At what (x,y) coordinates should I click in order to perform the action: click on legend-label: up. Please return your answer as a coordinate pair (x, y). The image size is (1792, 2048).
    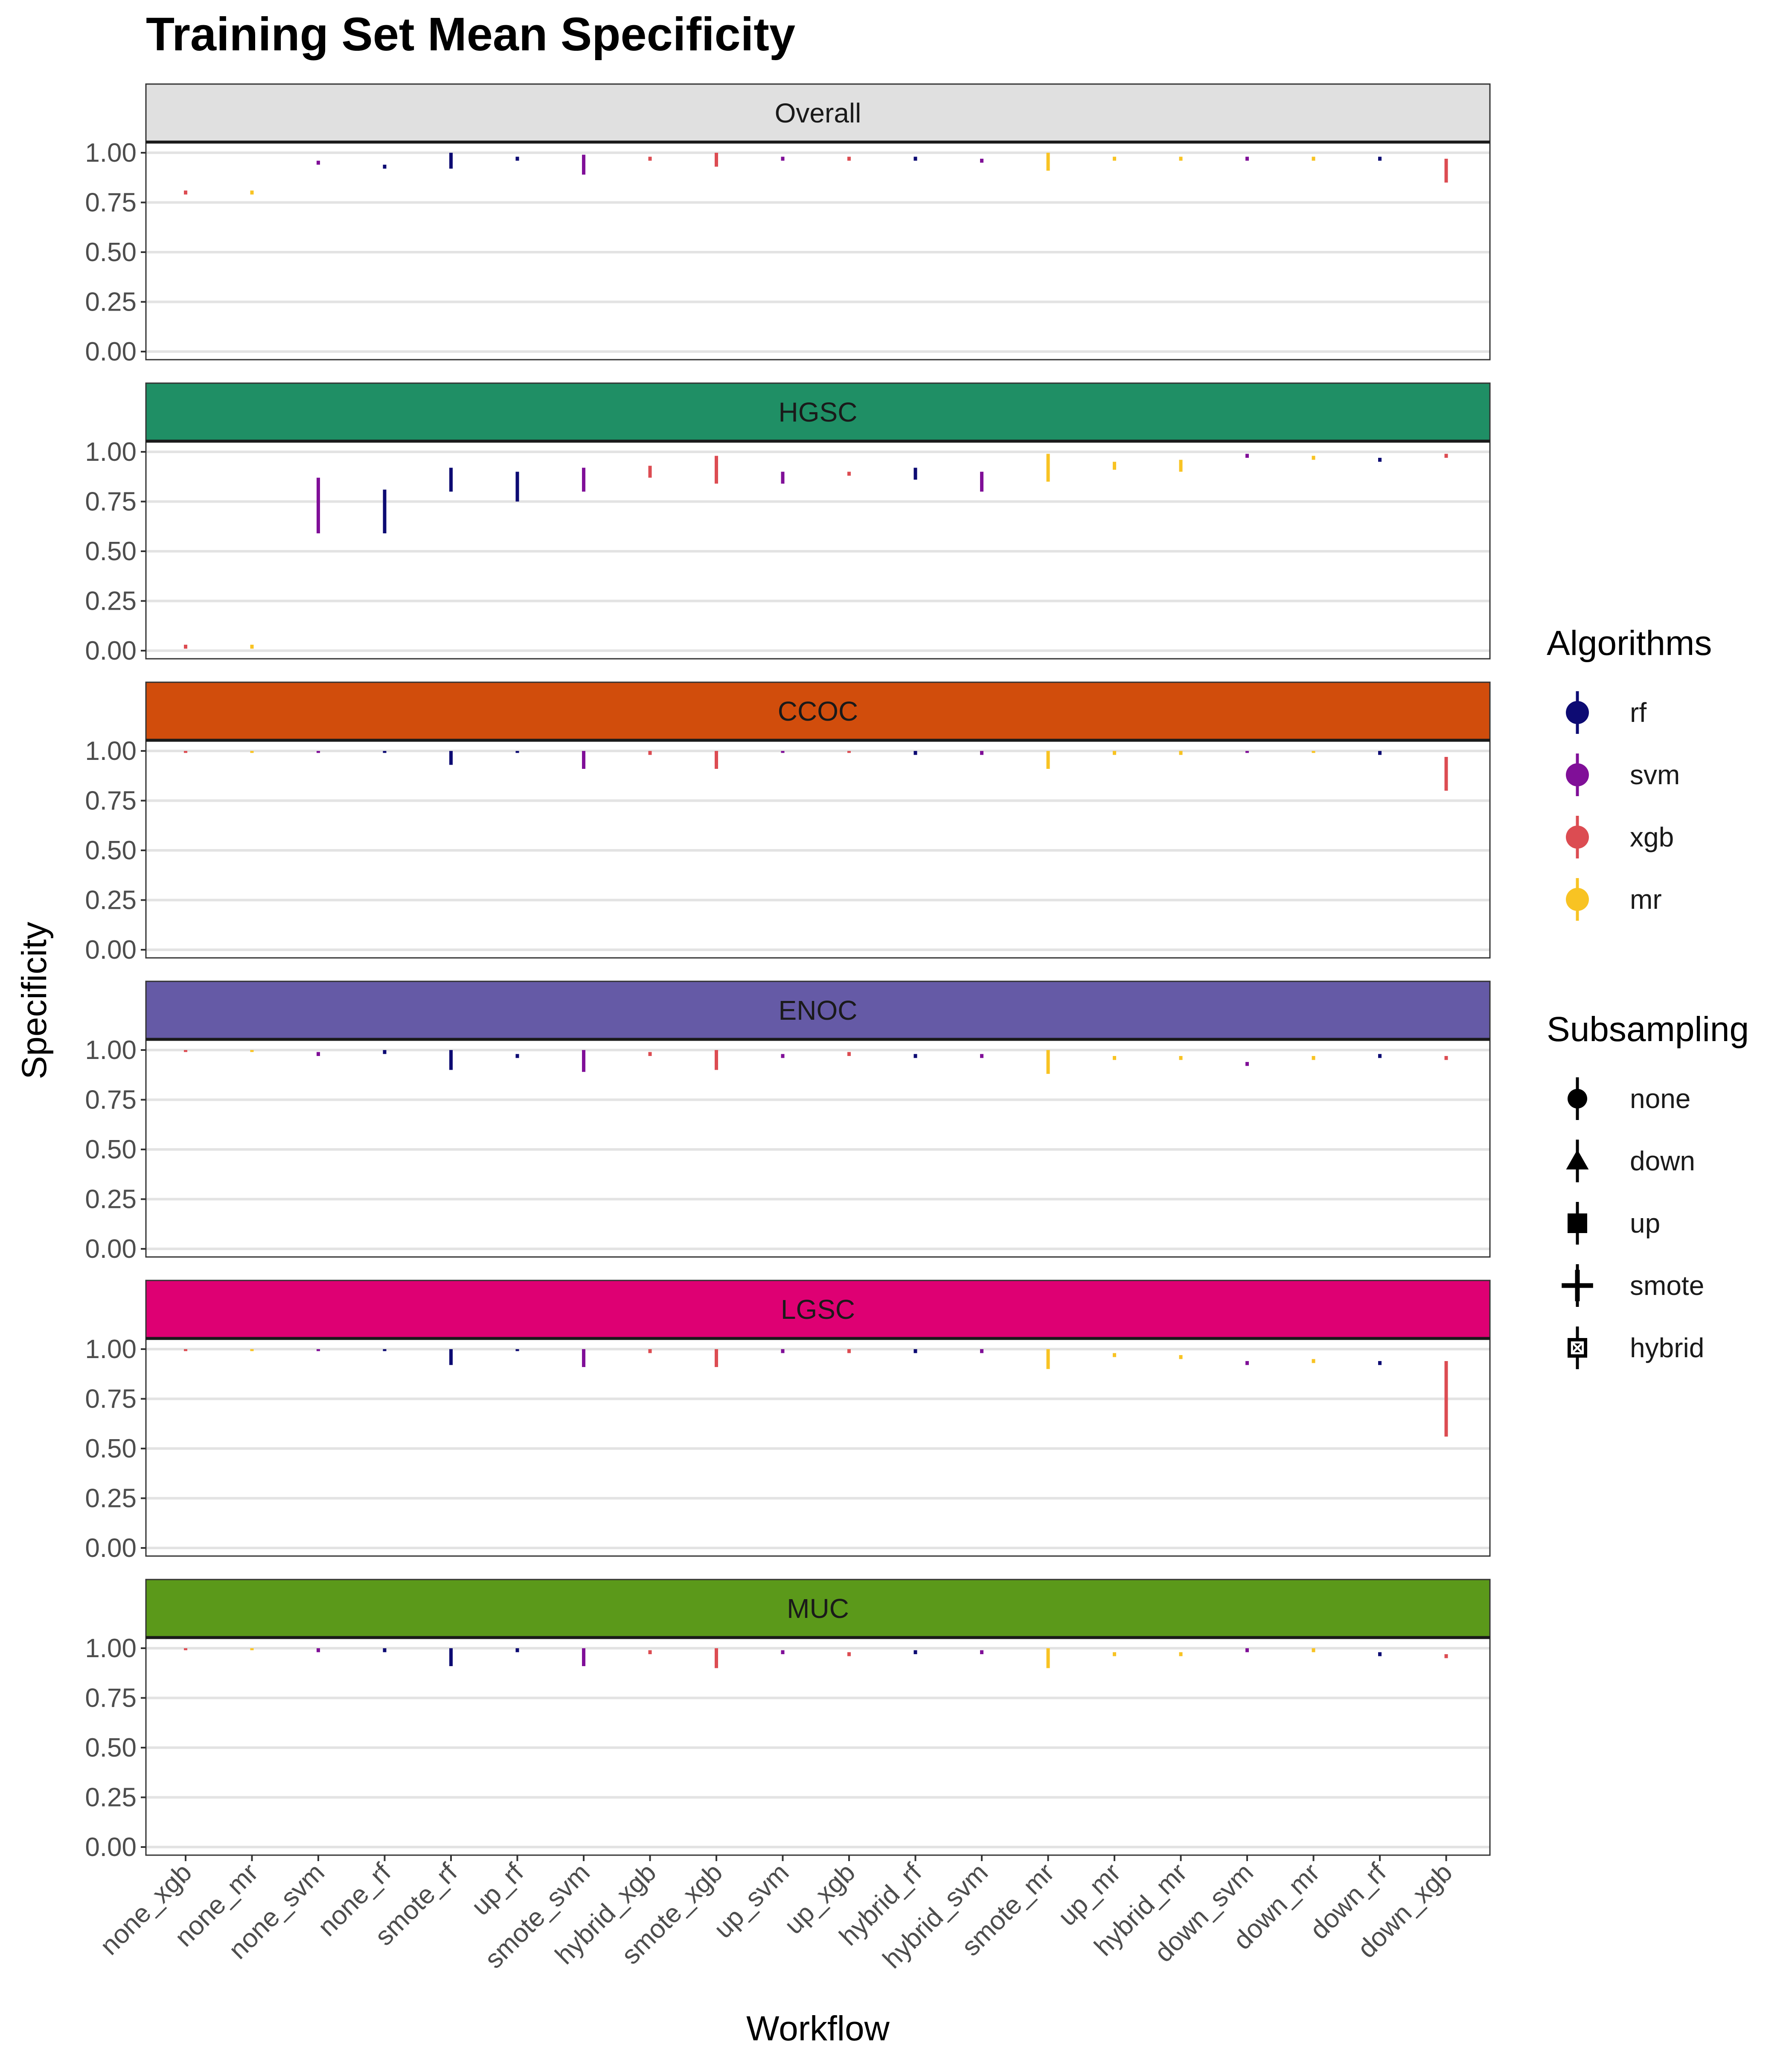
    Looking at the image, I should click on (1645, 1223).